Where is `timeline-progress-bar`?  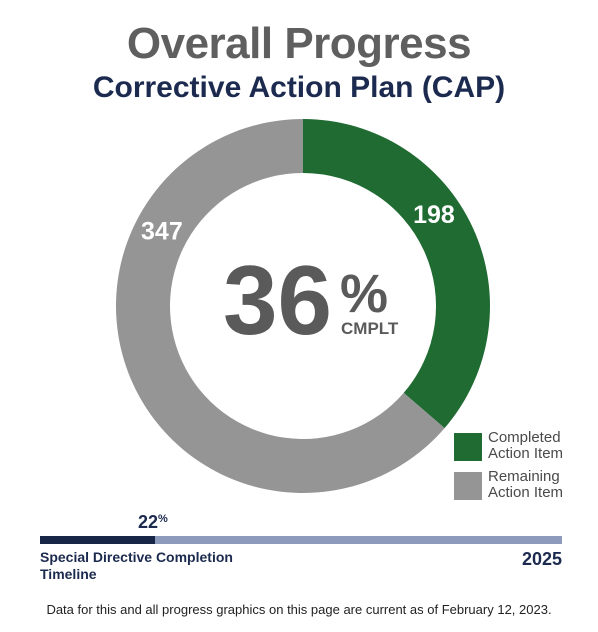
timeline-progress-bar is located at coordinates (301, 540).